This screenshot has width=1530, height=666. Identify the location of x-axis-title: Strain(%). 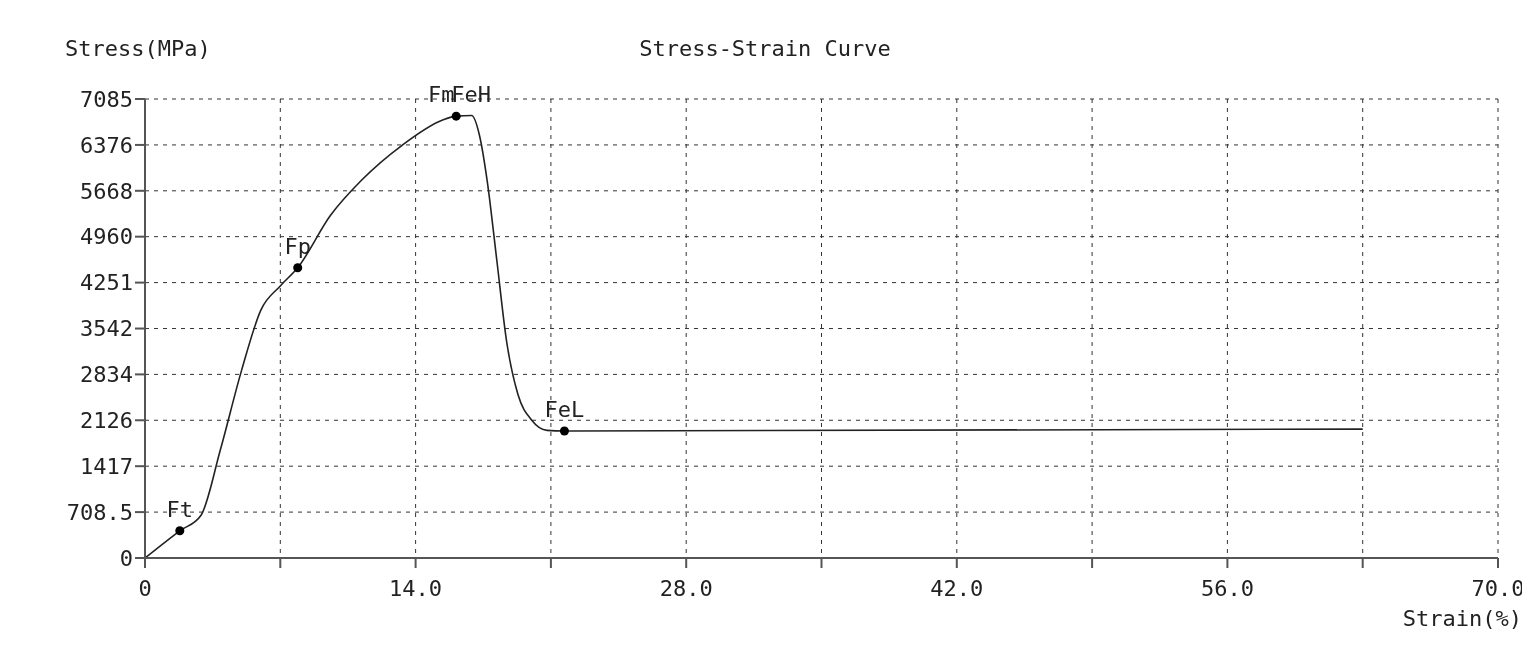
(1462, 618).